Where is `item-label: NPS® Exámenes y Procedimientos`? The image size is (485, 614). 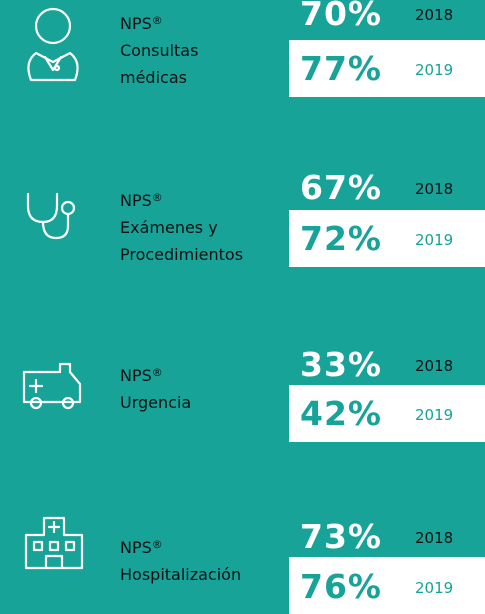 item-label: NPS® Exámenes y Procedimientos is located at coordinates (181, 226).